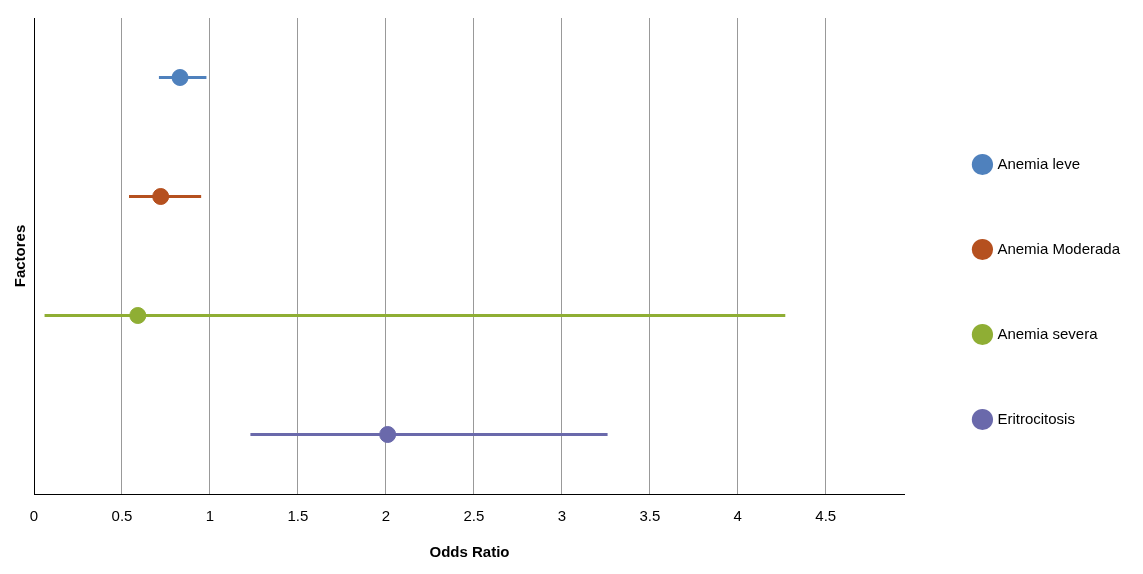  Describe the element at coordinates (1036, 418) in the screenshot. I see `legend-label: Eritrocitosis` at that location.